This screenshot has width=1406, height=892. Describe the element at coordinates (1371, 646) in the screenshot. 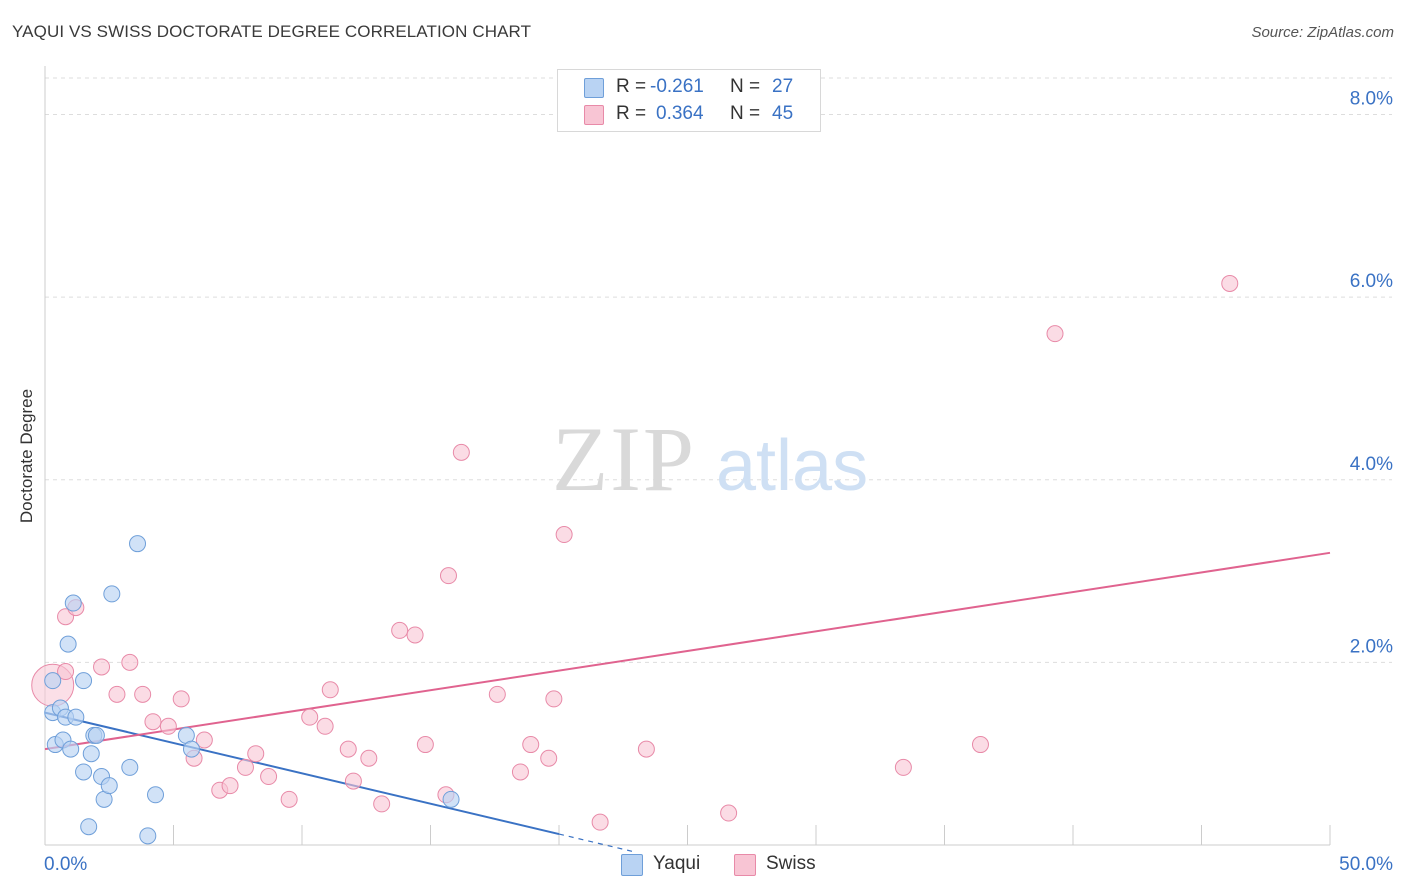

I see `y-tick-label: 2.0%` at that location.